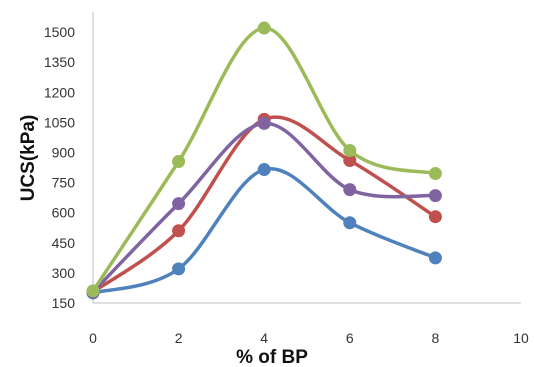 The height and width of the screenshot is (367, 534). I want to click on y-tick-label: 1500, so click(59, 32).